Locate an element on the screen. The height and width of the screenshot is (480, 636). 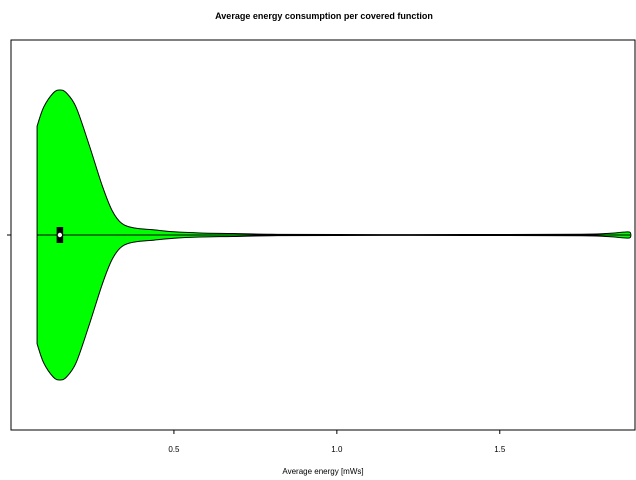
violin-median-point is located at coordinates (60, 235).